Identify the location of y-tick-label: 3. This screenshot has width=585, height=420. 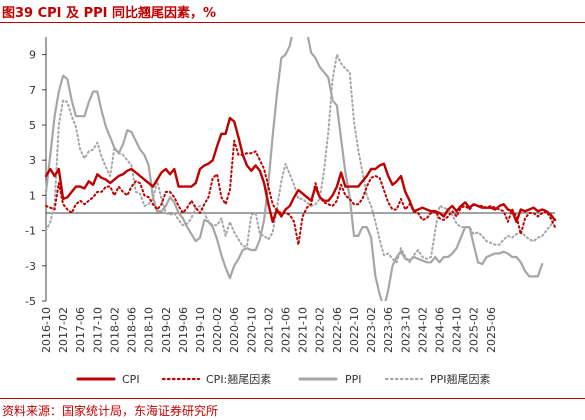
(32, 160).